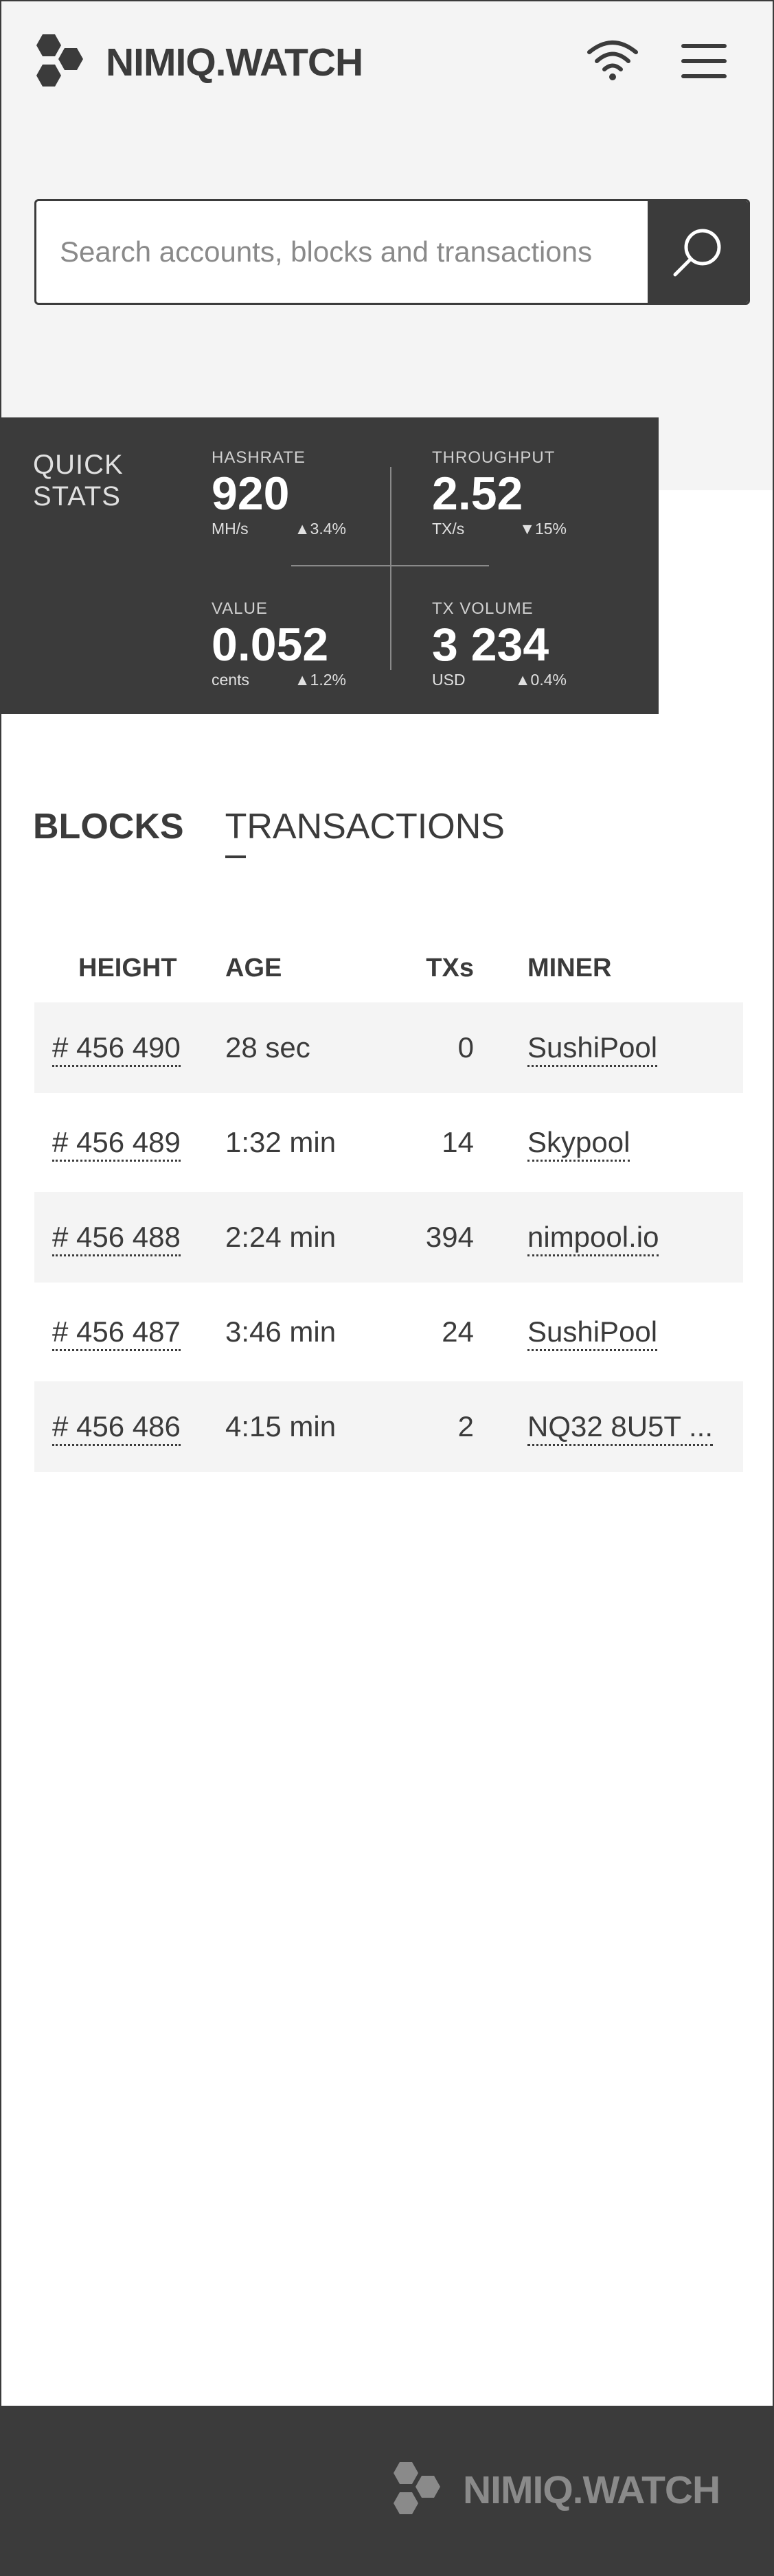 The image size is (774, 2576). I want to click on stats-divider-vertical, so click(391, 568).